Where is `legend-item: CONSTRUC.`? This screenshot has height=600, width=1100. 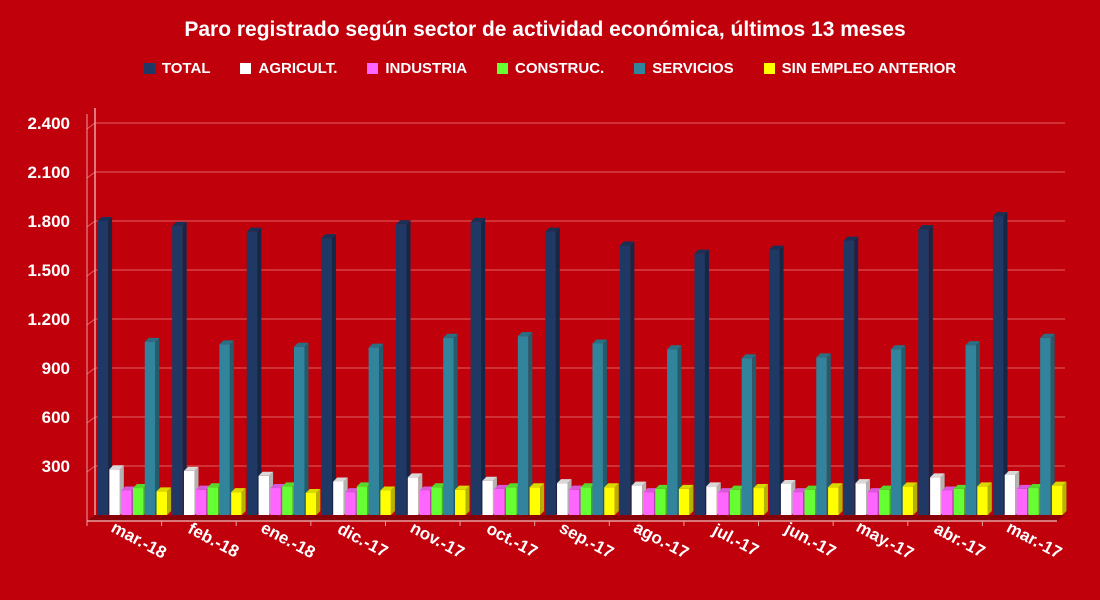 legend-item: CONSTRUC. is located at coordinates (550, 68).